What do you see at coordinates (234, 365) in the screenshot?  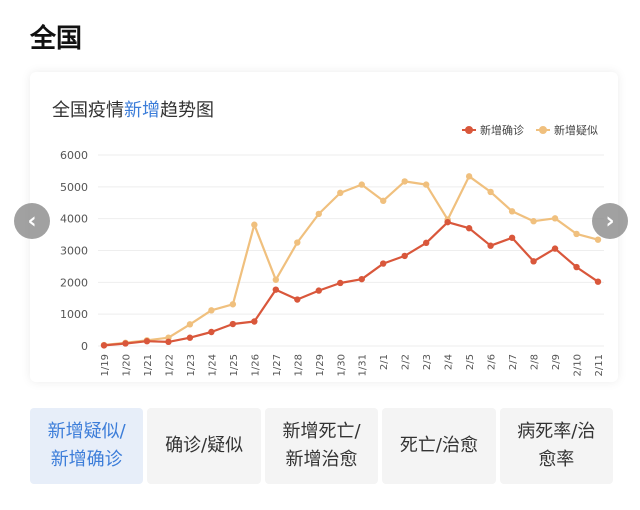 I see `x-tick-label: 1/25` at bounding box center [234, 365].